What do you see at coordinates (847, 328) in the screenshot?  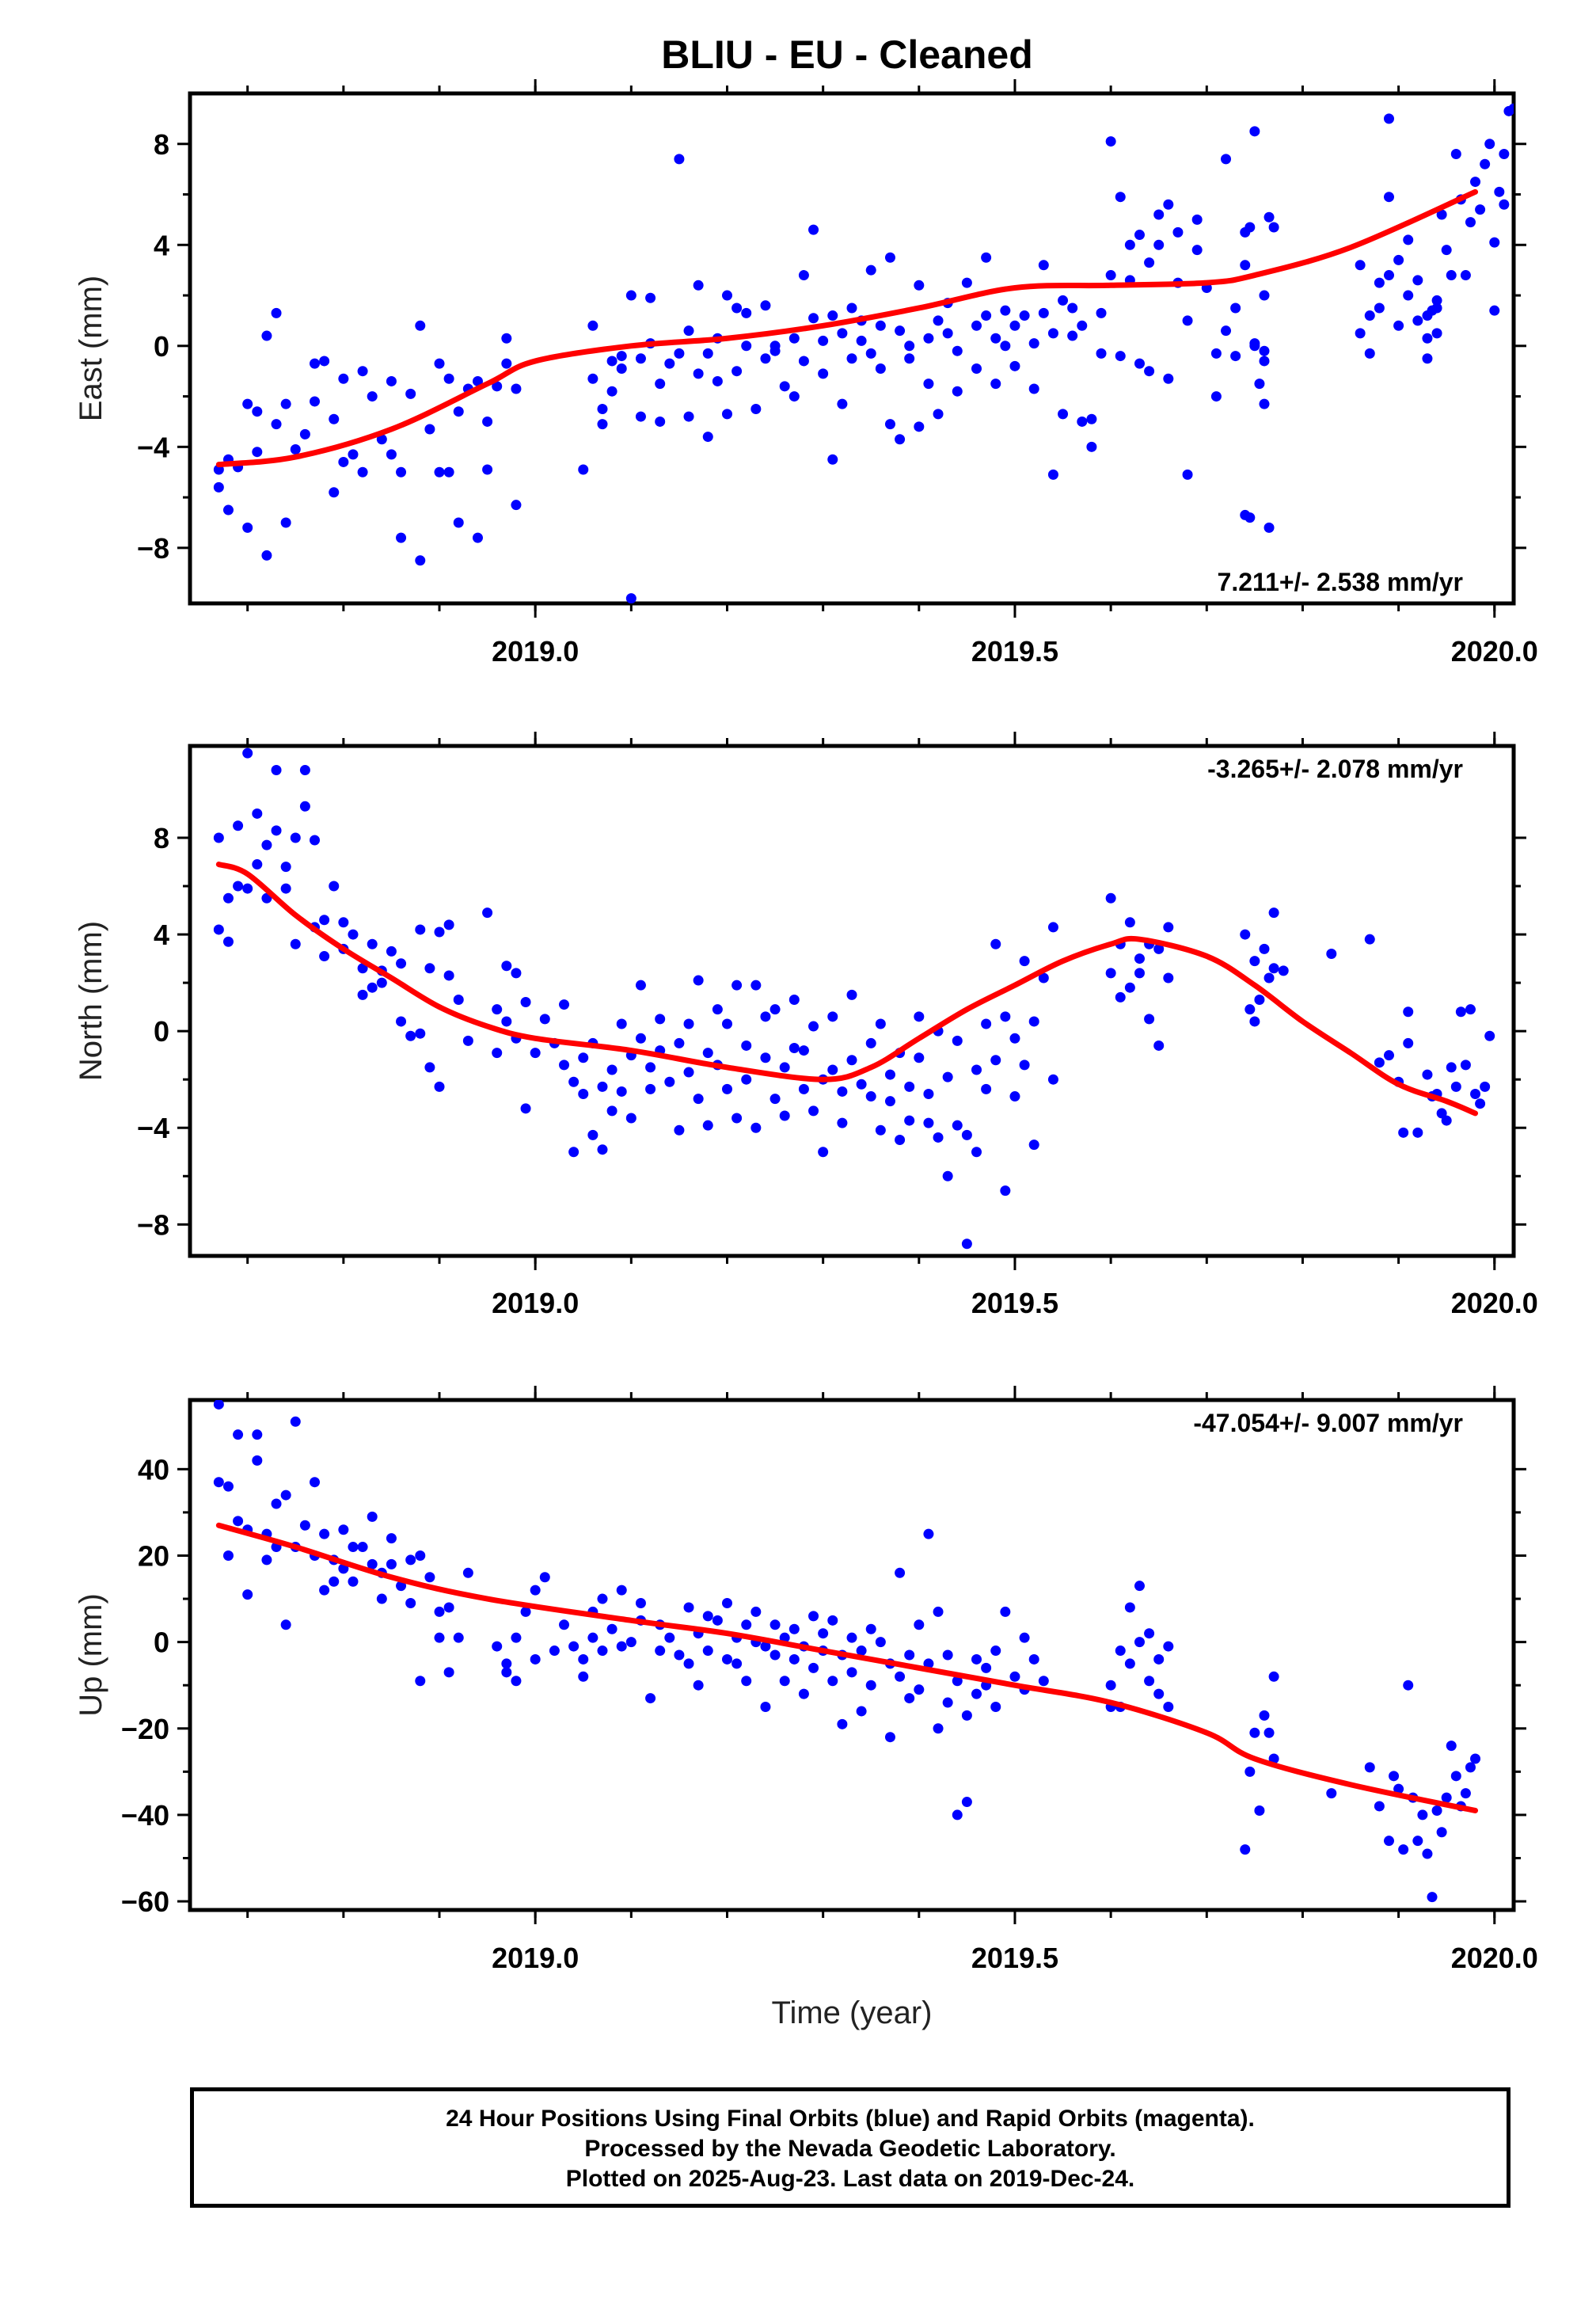 I see `east-fit-curve` at bounding box center [847, 328].